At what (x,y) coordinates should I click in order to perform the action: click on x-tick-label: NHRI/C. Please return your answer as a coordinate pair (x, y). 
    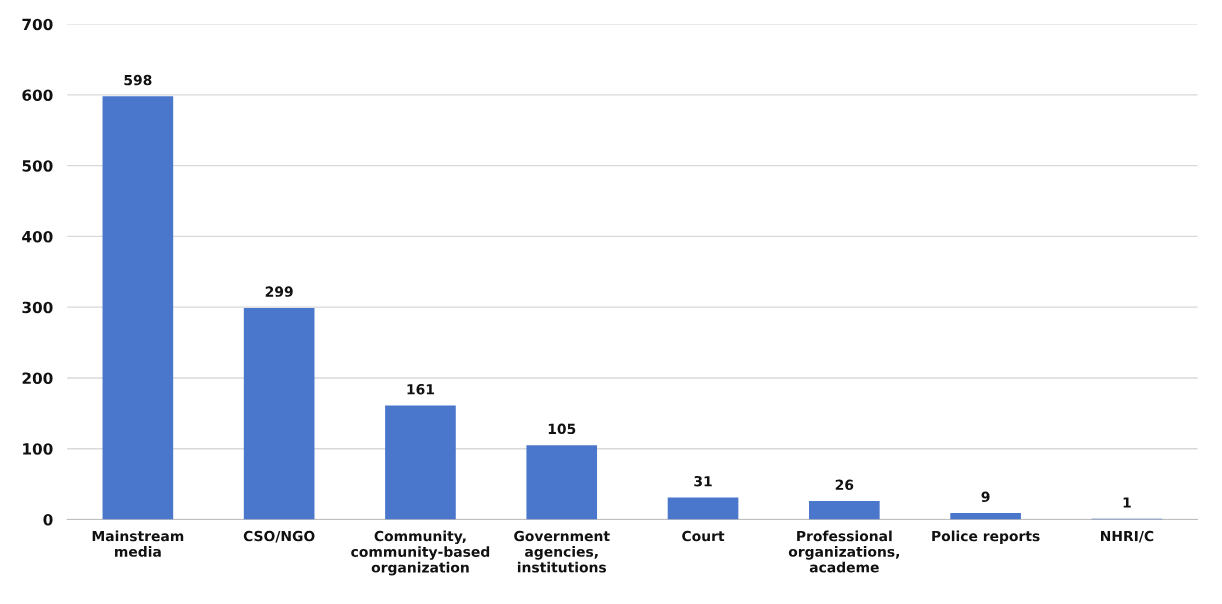
    Looking at the image, I should click on (1127, 536).